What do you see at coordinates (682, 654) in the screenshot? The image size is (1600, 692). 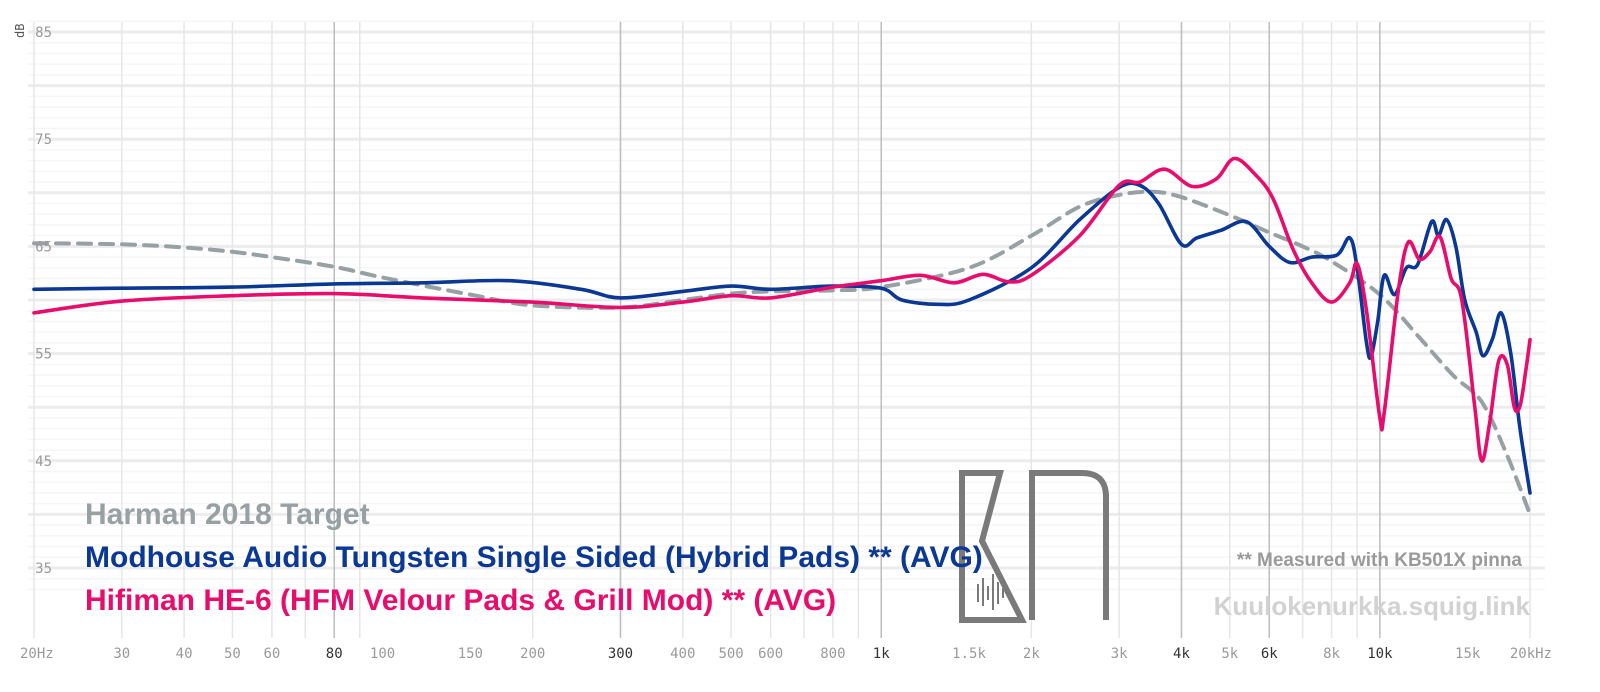 I see `x-tick-label: 400` at bounding box center [682, 654].